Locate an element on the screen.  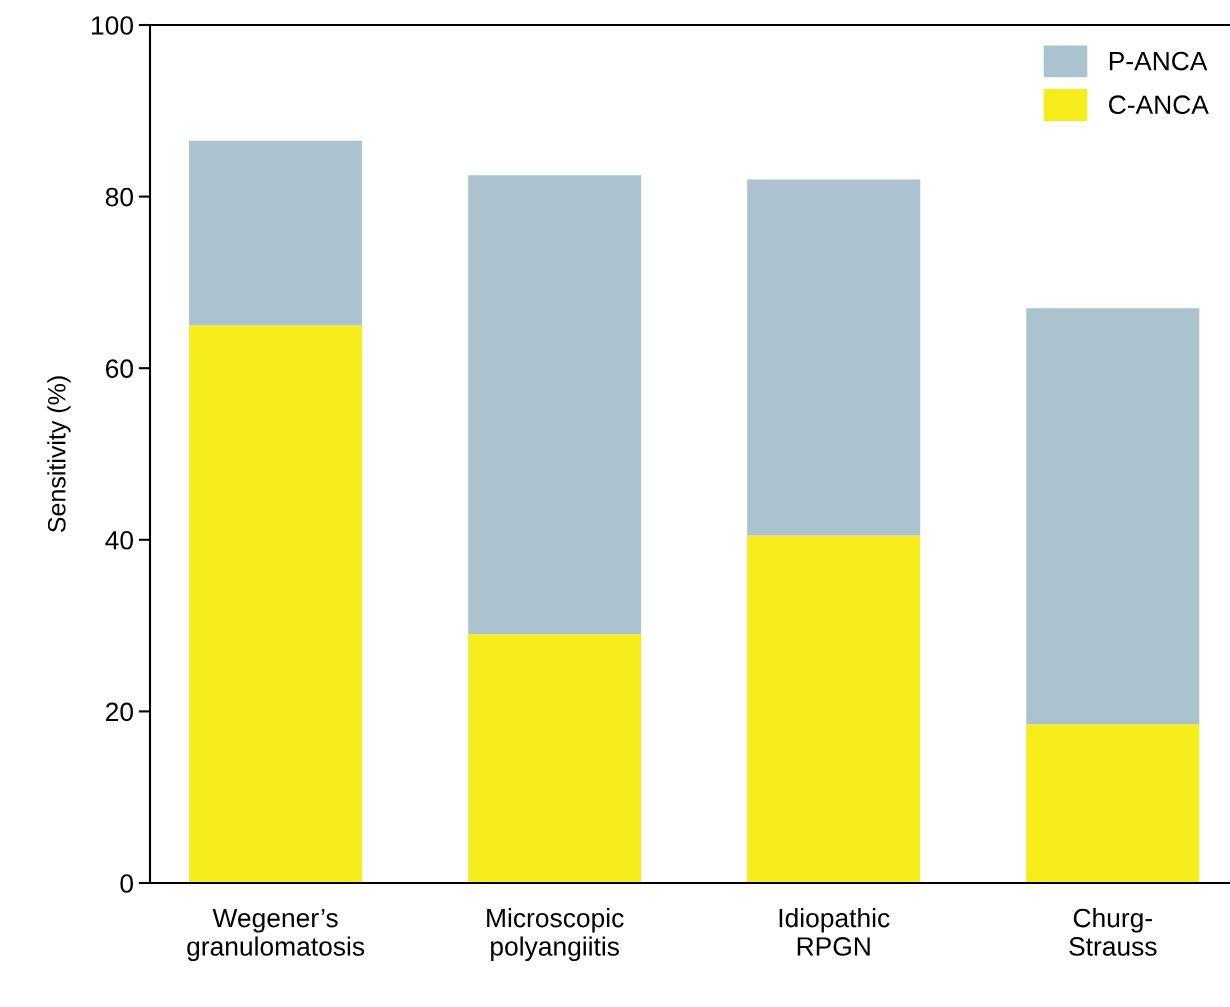
legend-label: C-ANCA is located at coordinates (1159, 105).